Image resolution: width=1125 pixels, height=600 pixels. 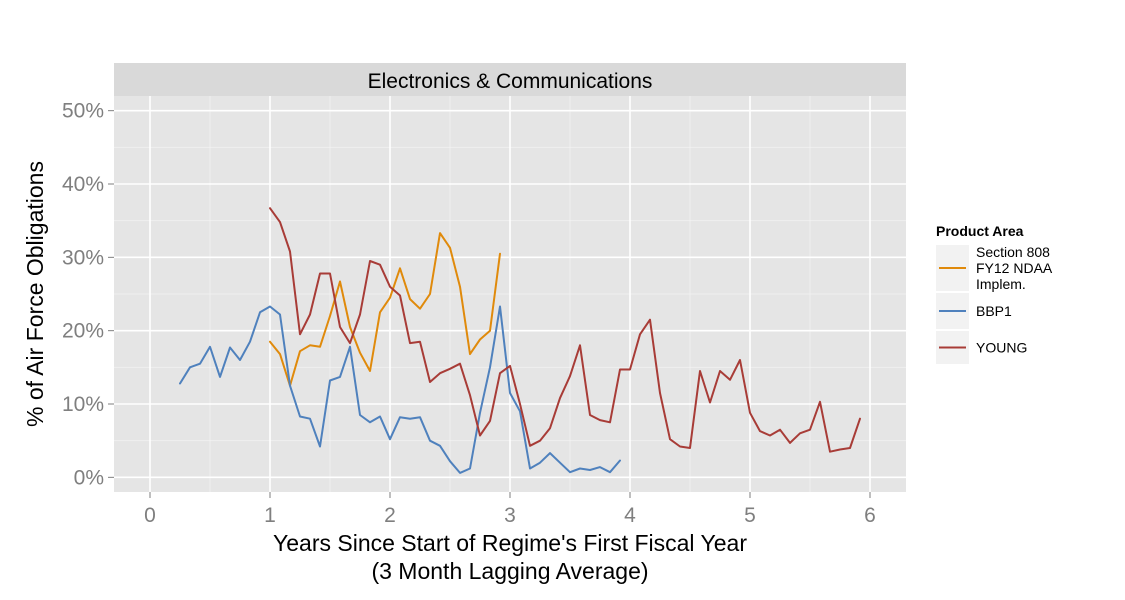 I want to click on y-tick-label: 0%, so click(x=89, y=477).